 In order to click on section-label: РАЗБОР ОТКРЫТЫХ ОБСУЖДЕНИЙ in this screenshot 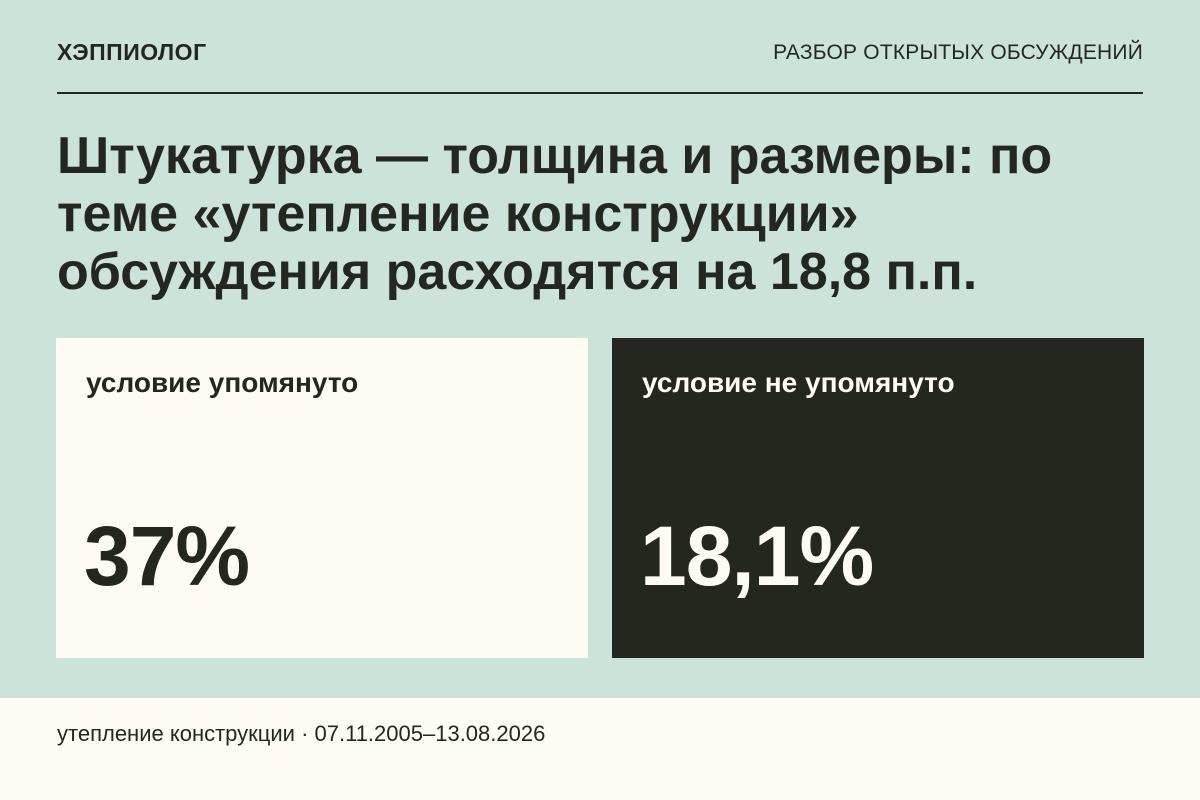, I will do `click(958, 52)`.